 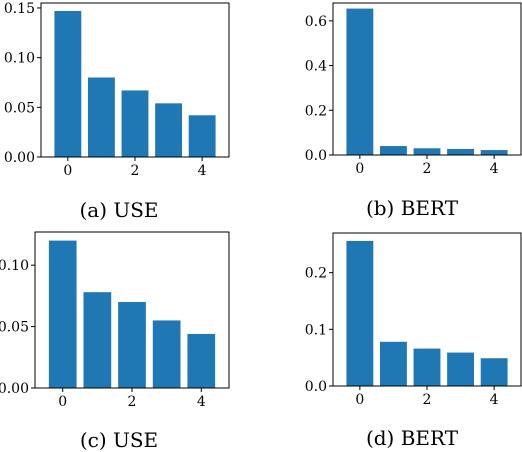 I want to click on xtick-label-d-1: 2, so click(x=427, y=400).